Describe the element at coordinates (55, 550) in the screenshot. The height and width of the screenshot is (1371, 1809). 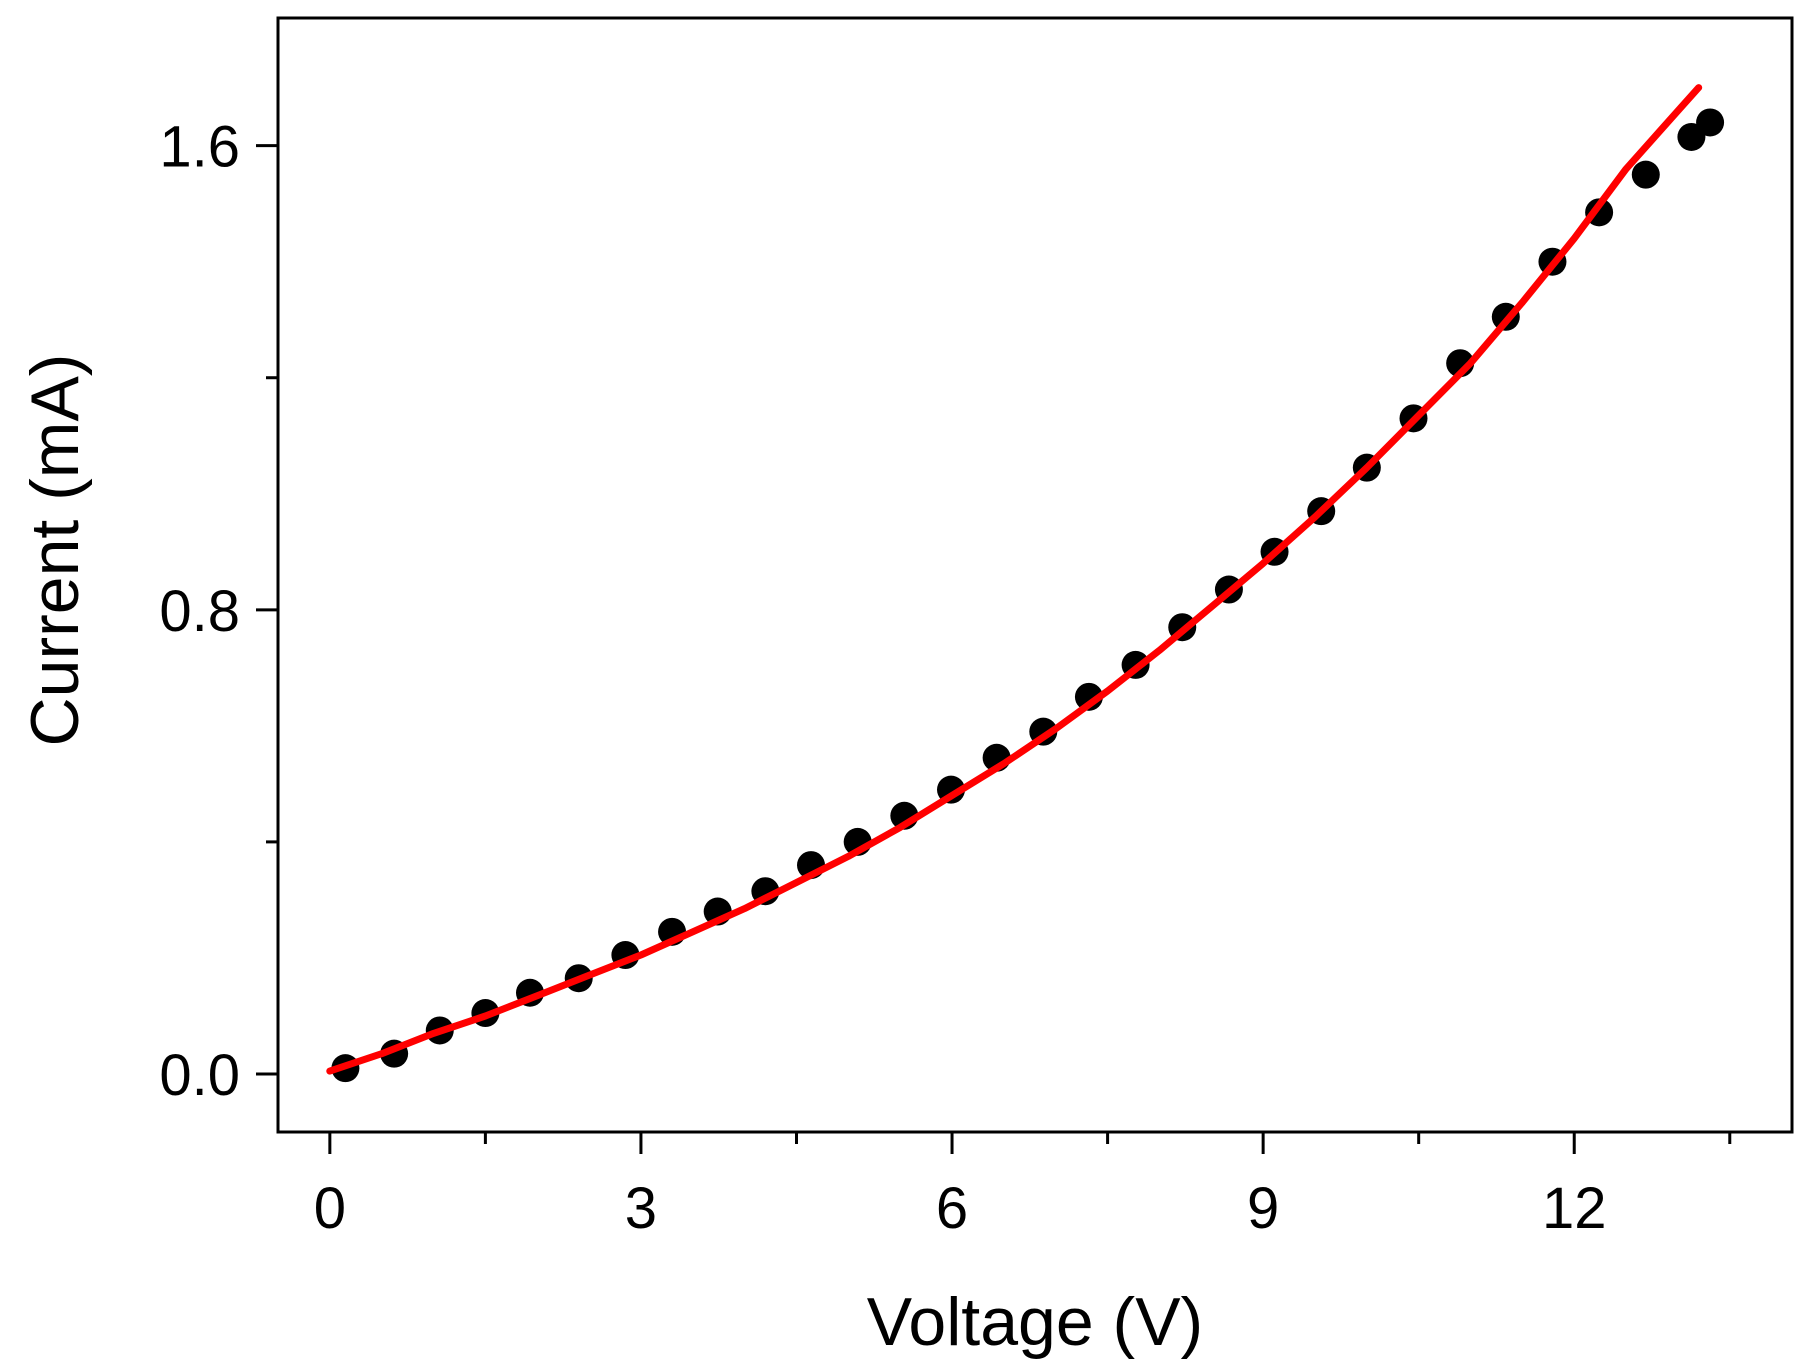
I see `y-axis-title: Current (mA)` at that location.